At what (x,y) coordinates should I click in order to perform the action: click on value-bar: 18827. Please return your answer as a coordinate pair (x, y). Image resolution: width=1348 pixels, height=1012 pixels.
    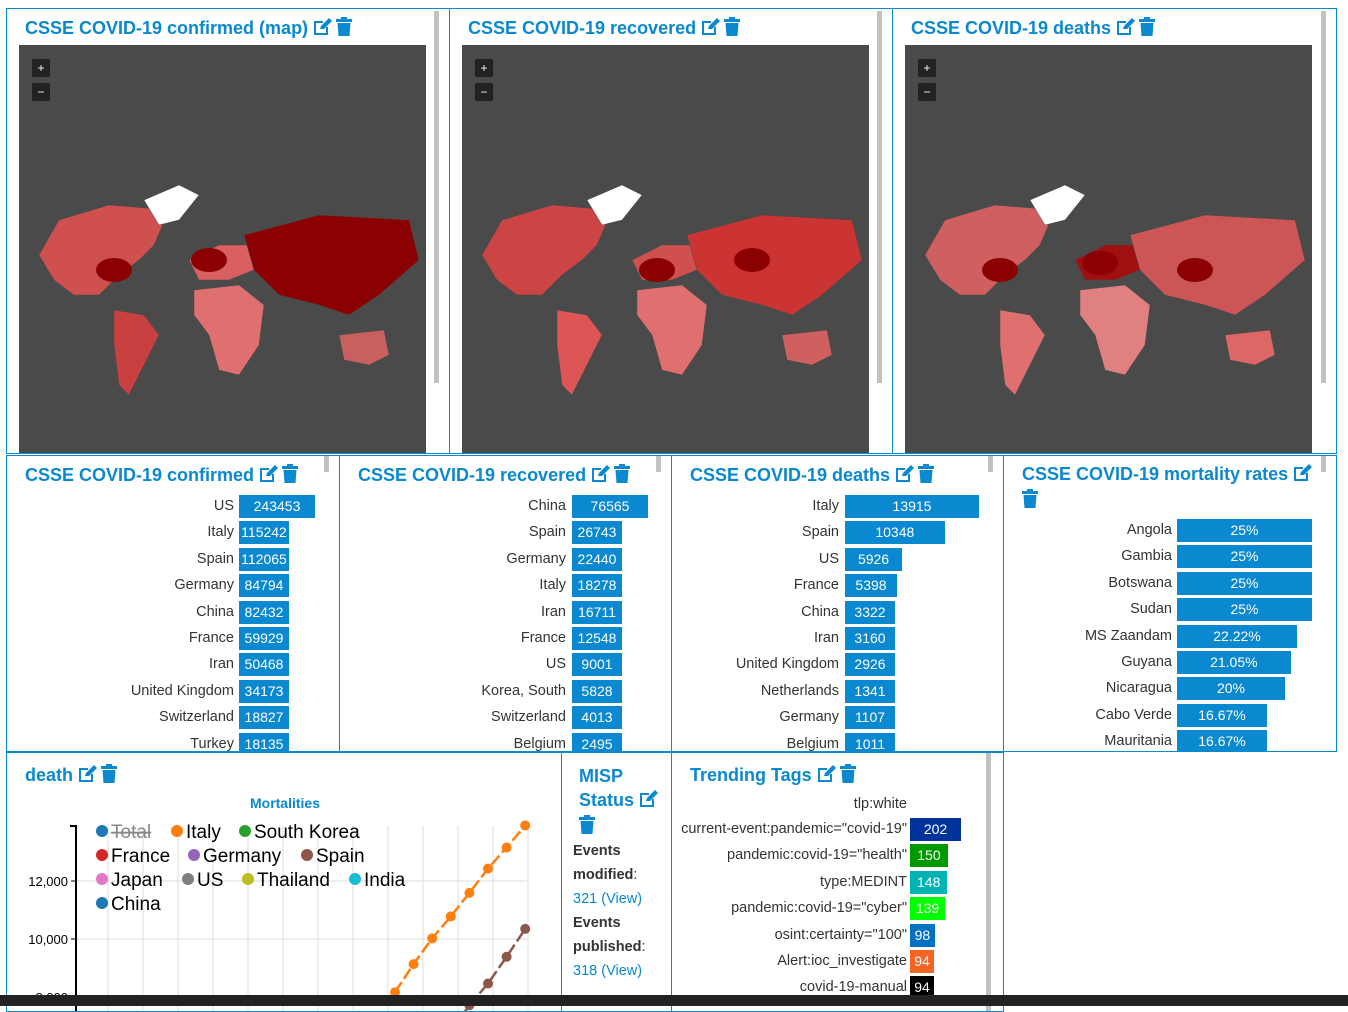
    Looking at the image, I should click on (264, 718).